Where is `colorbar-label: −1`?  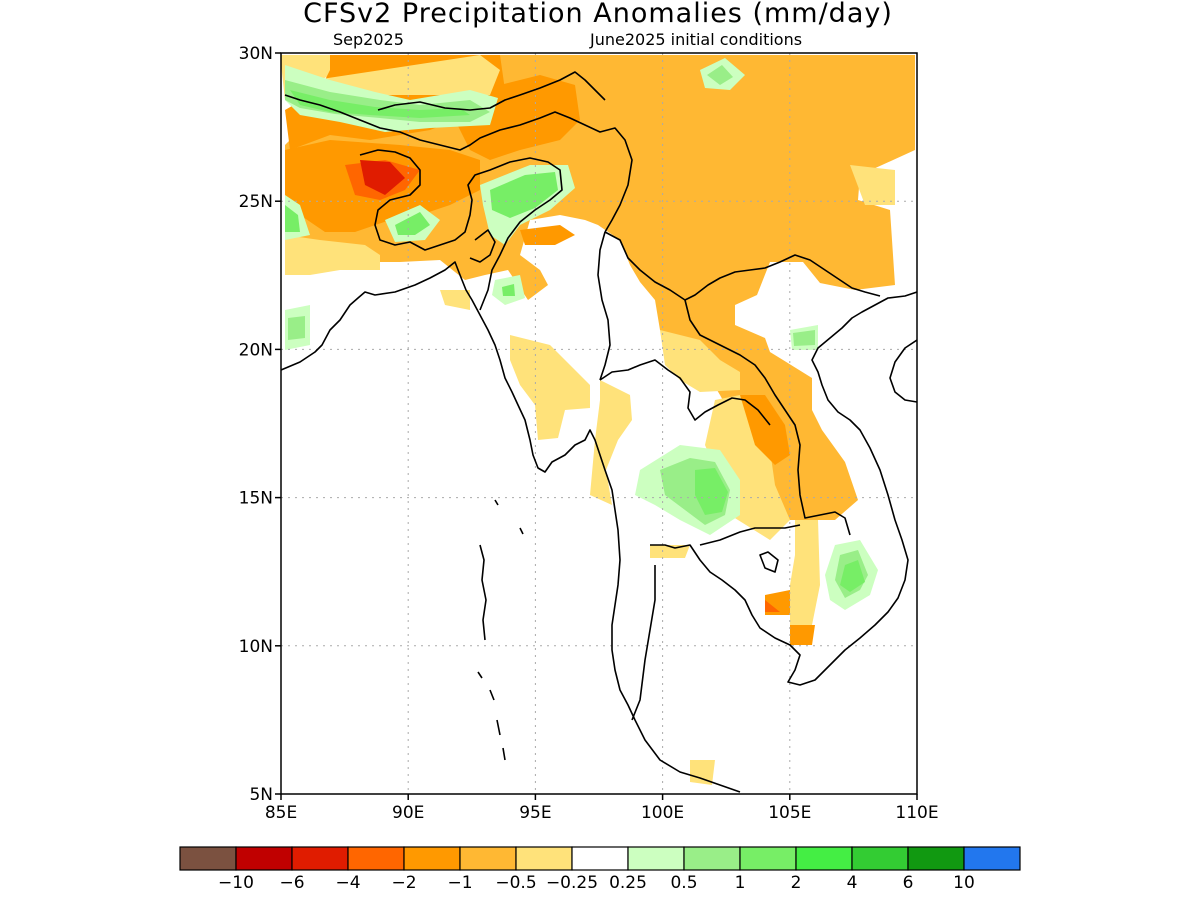
colorbar-label: −1 is located at coordinates (459, 883).